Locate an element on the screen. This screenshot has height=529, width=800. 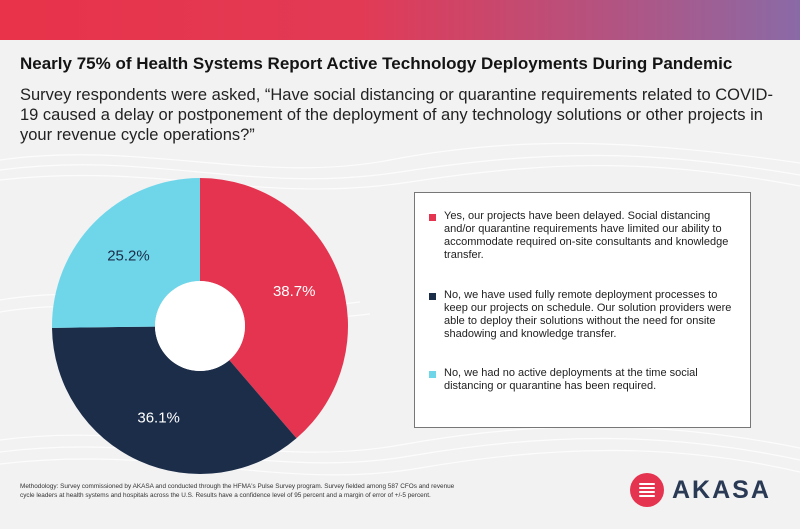
akasa-logo-icon is located at coordinates (647, 490).